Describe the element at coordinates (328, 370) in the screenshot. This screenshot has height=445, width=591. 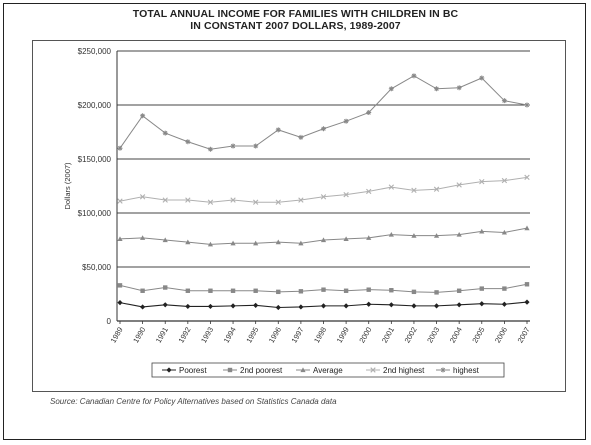
I see `legend-label: Average` at that location.